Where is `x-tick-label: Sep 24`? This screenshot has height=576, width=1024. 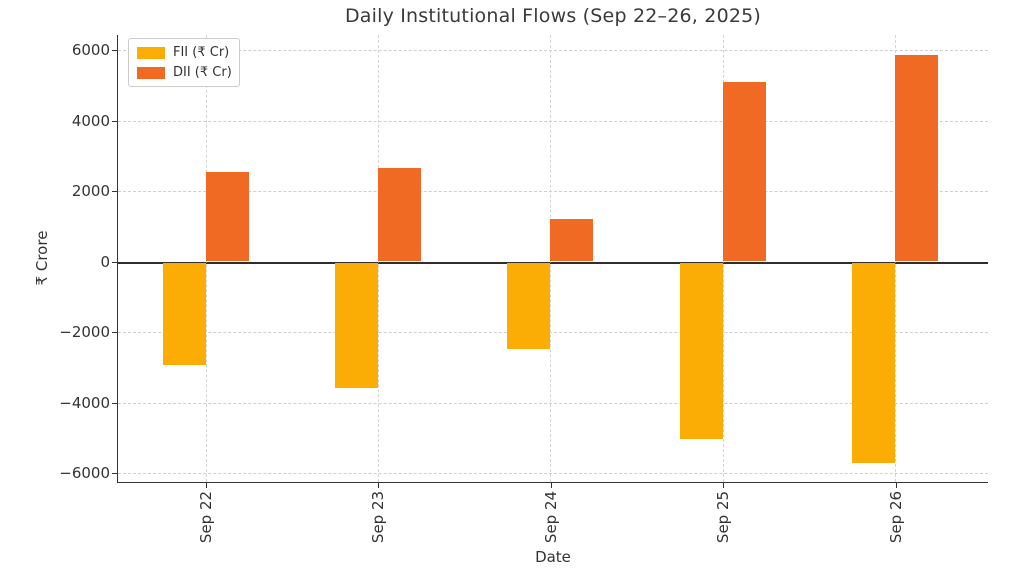 x-tick-label: Sep 24 is located at coordinates (550, 517).